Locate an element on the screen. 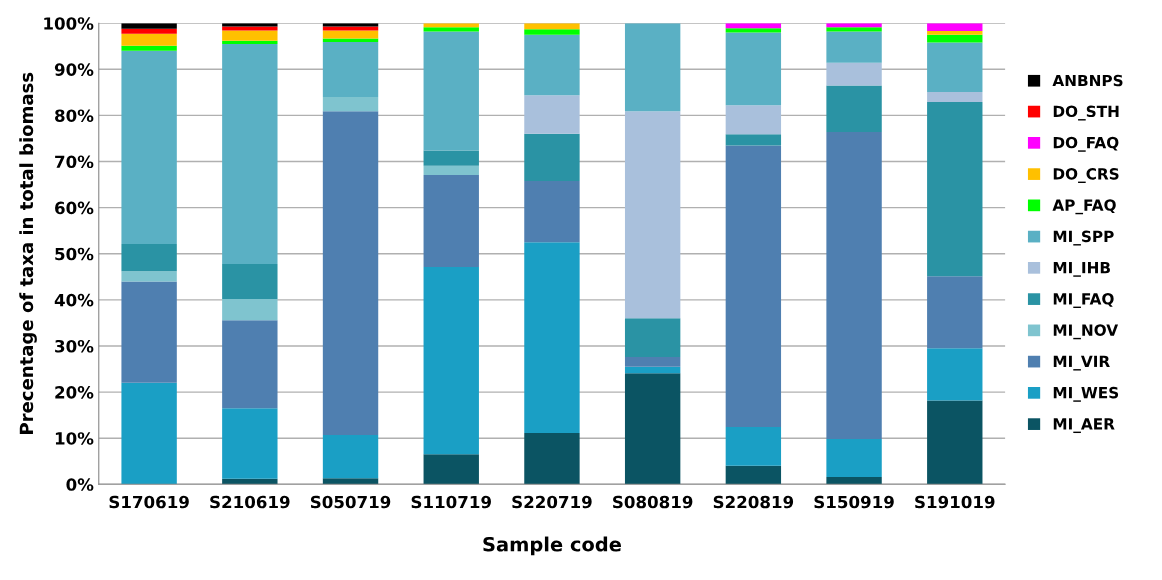 This screenshot has width=1162, height=580. y-tick-label: 100% is located at coordinates (69, 23).